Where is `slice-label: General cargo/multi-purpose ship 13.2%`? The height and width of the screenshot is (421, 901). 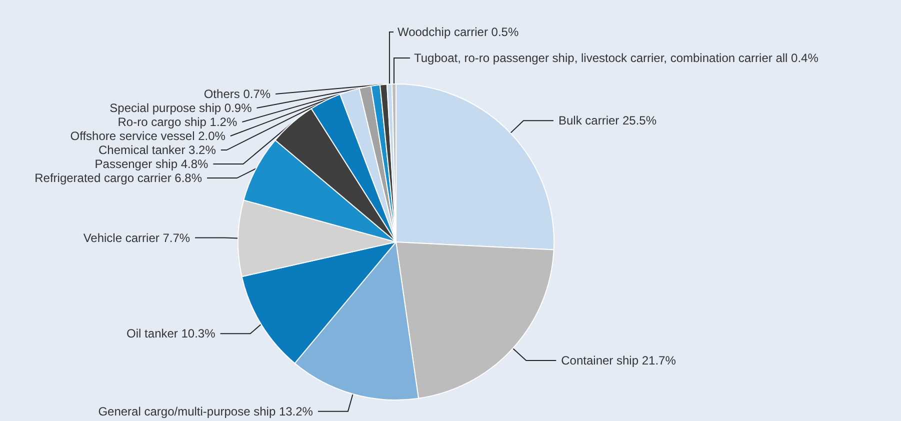
slice-label: General cargo/multi-purpose ship 13.2% is located at coordinates (206, 411).